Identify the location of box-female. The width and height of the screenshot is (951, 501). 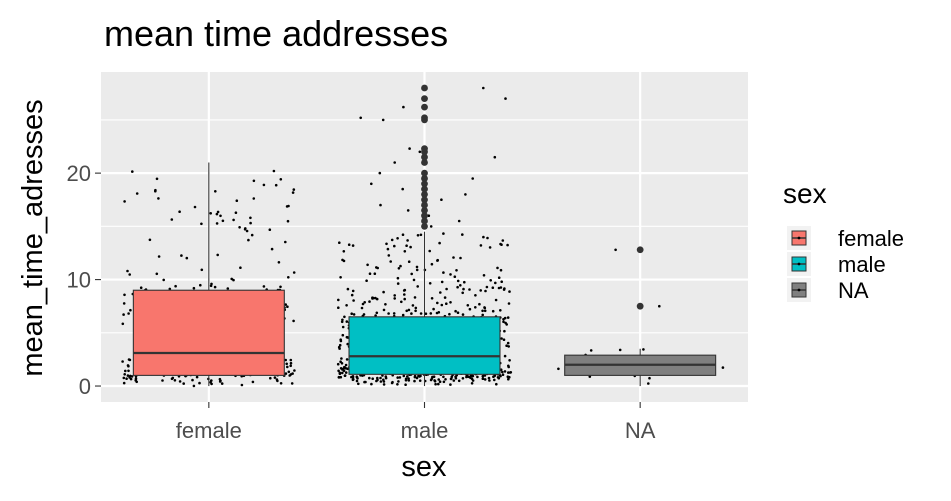
(208, 274).